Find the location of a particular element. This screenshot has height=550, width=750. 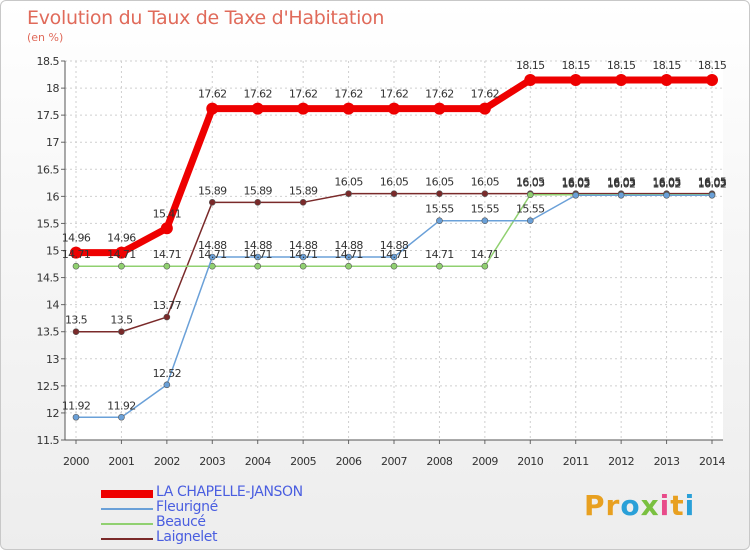

x-tick-label: 2006 is located at coordinates (349, 461).